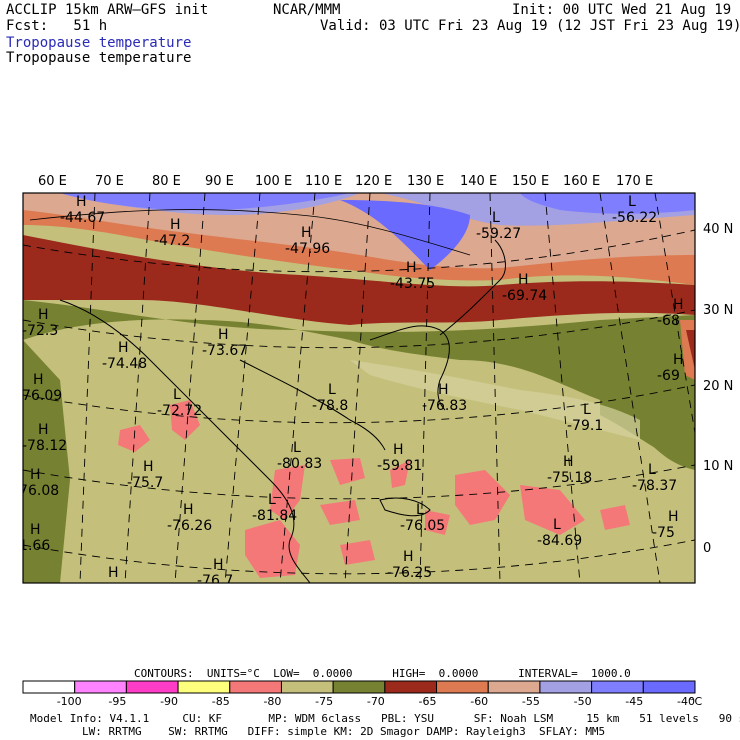  What do you see at coordinates (117, 701) in the screenshot?
I see `colorbar-label: -95` at bounding box center [117, 701].